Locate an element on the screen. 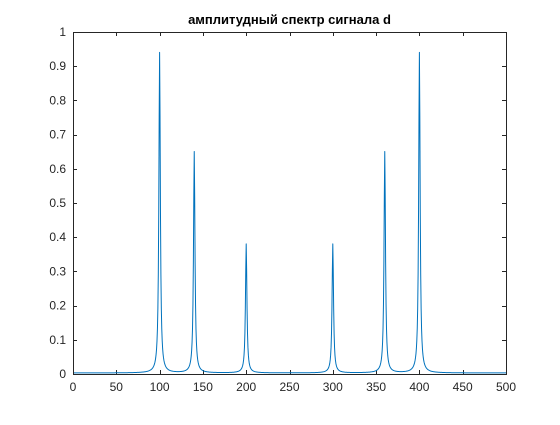 The height and width of the screenshot is (425, 560). y-tick-label: 0.9 is located at coordinates (57, 66).